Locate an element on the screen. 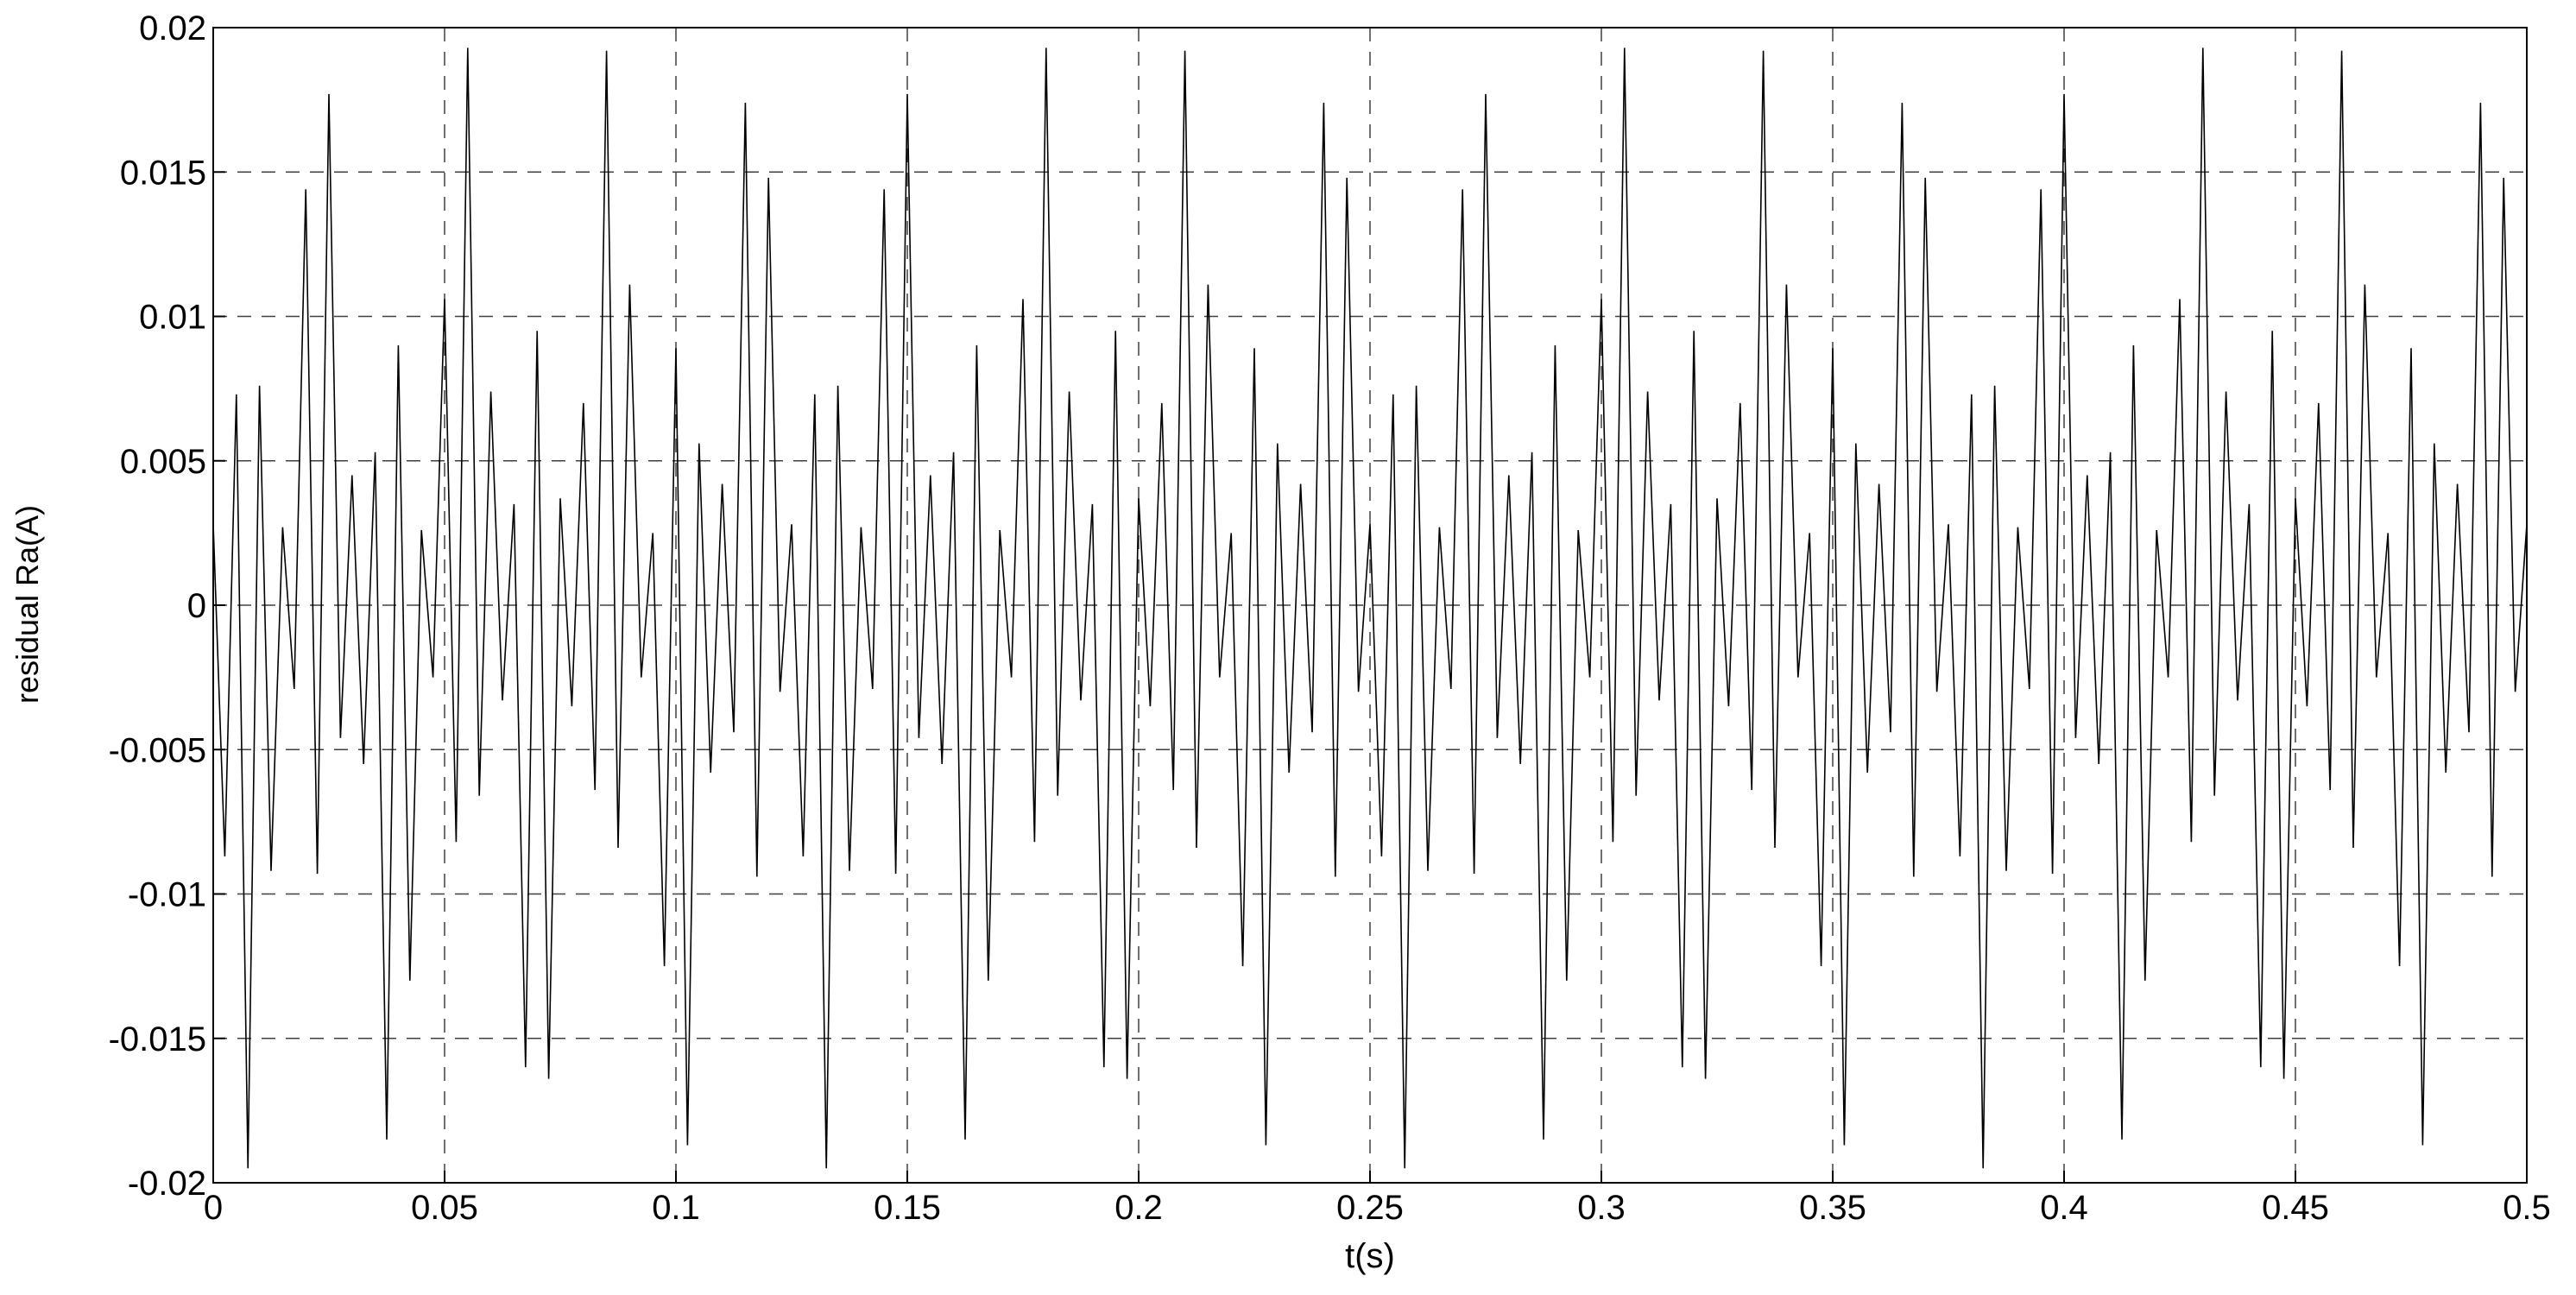 The image size is (2576, 1295). y-tick-label: 0.02 is located at coordinates (172, 28).